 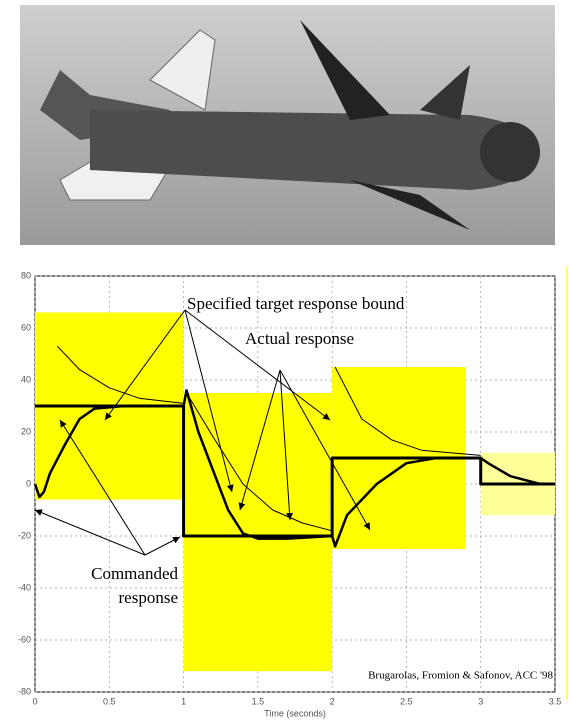 What do you see at coordinates (296, 303) in the screenshot?
I see `annotation: Specified target response bound` at bounding box center [296, 303].